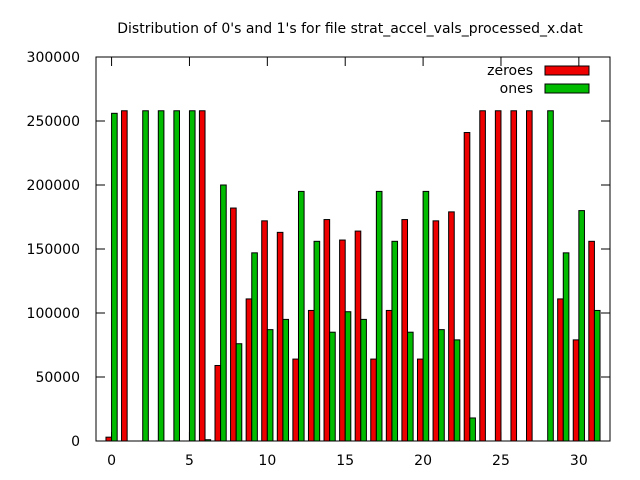 The width and height of the screenshot is (640, 480). What do you see at coordinates (516, 89) in the screenshot?
I see `legend-label: ones` at bounding box center [516, 89].